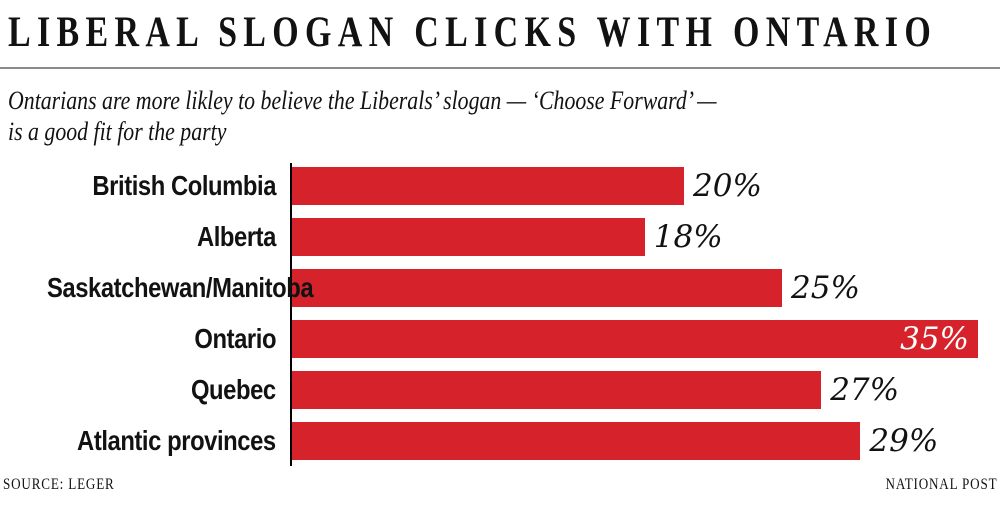 The image size is (1000, 509). I want to click on chart-subtitle-line2: is a good fit for the party, so click(117, 131).